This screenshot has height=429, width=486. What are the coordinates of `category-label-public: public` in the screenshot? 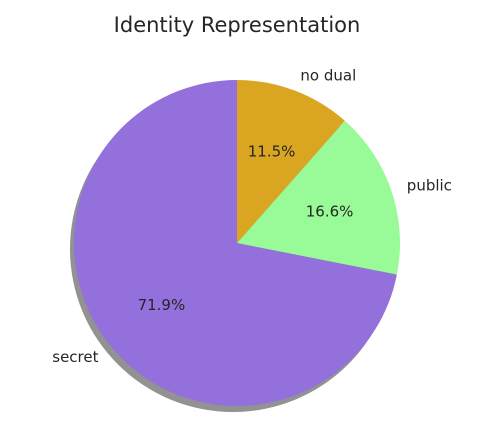 It's located at (429, 186).